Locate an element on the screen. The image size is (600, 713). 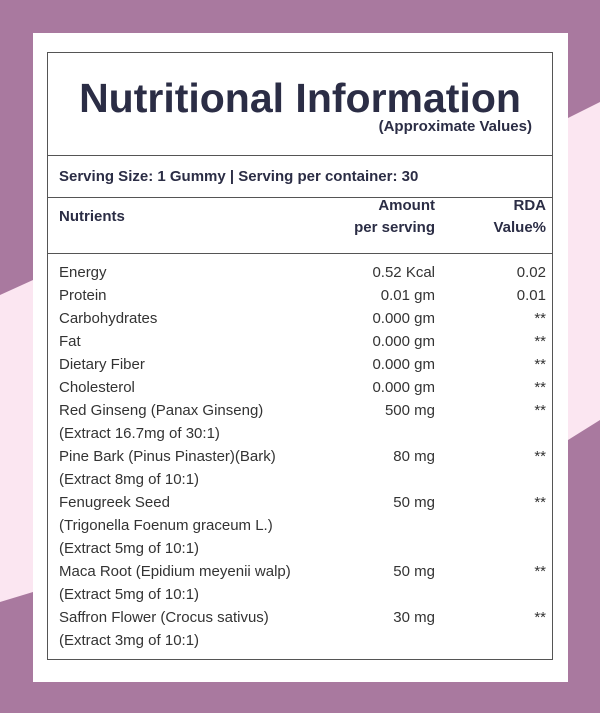
amount: 0.52 Kcal is located at coordinates (403, 272).